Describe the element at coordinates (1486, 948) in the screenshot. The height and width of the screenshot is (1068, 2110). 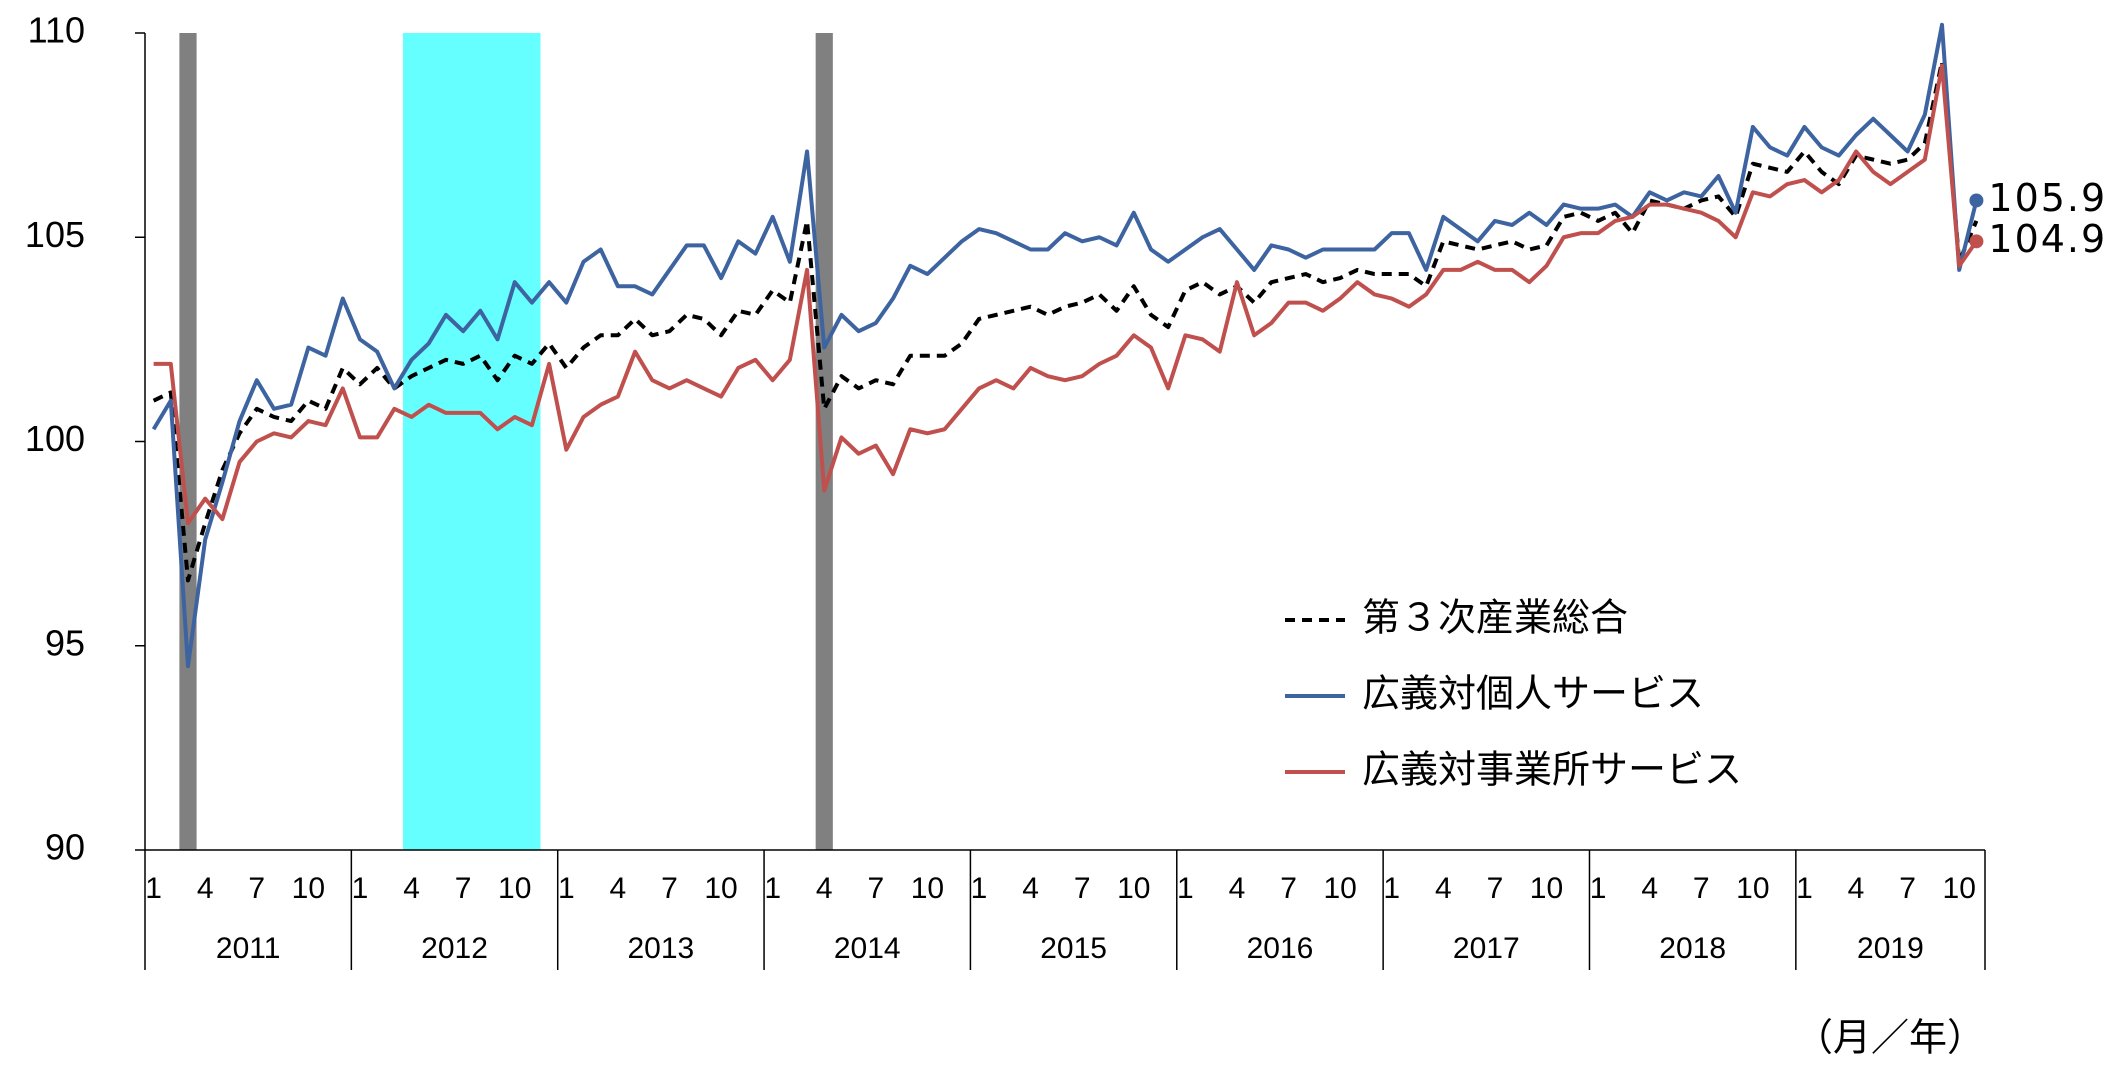
I see `year-label: 2017` at that location.